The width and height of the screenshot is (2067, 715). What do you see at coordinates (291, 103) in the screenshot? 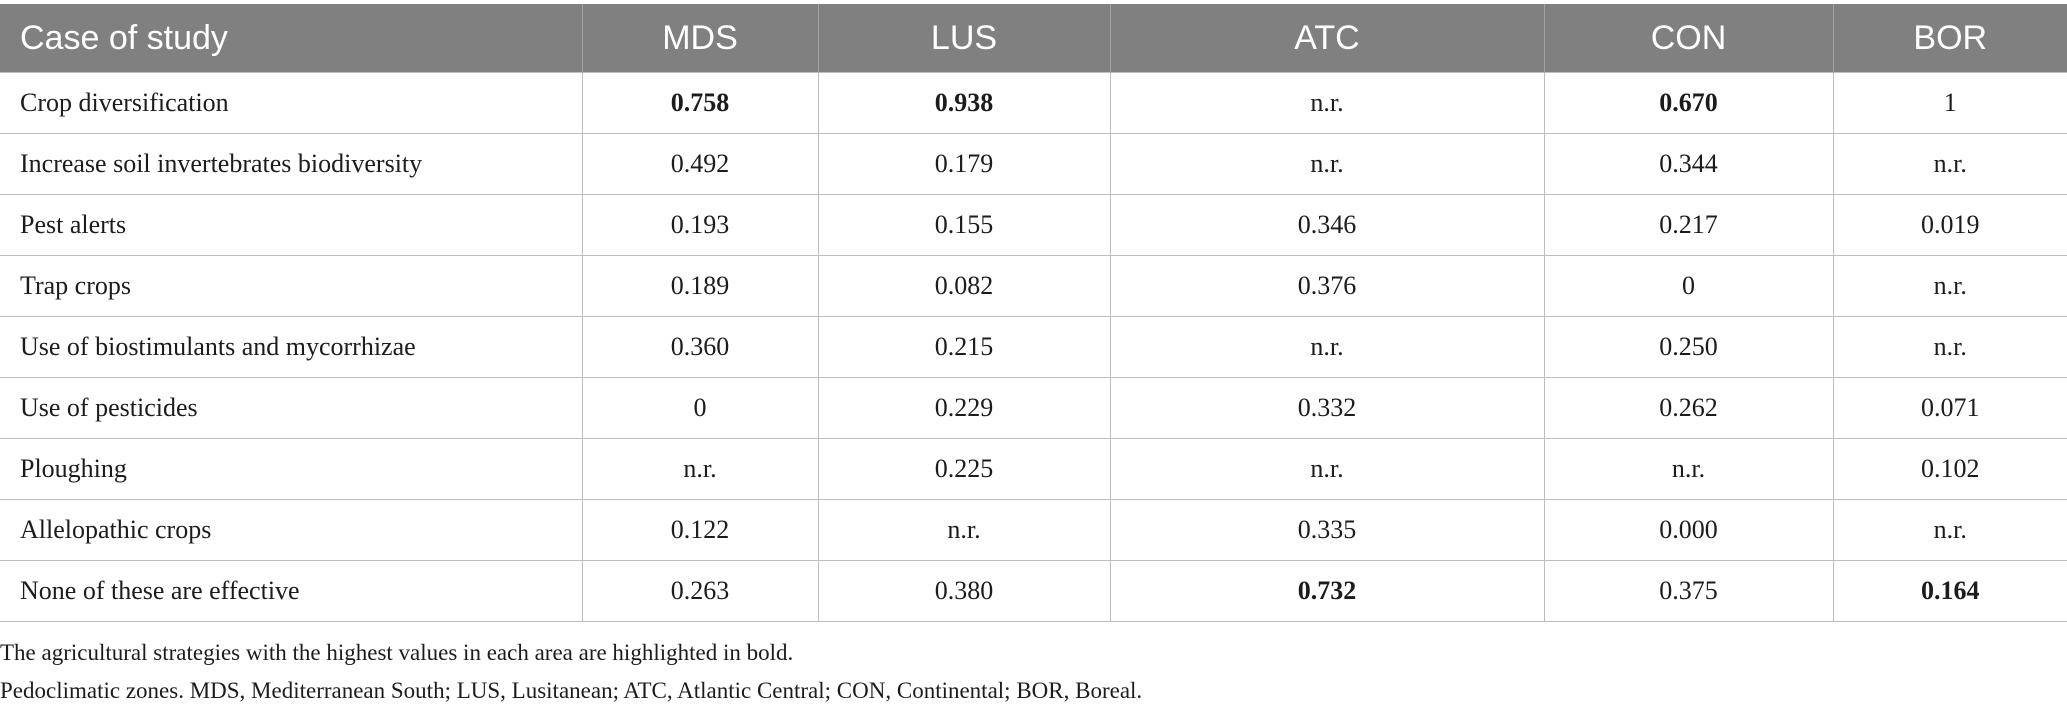
I see `row-label: Crop diversification` at bounding box center [291, 103].